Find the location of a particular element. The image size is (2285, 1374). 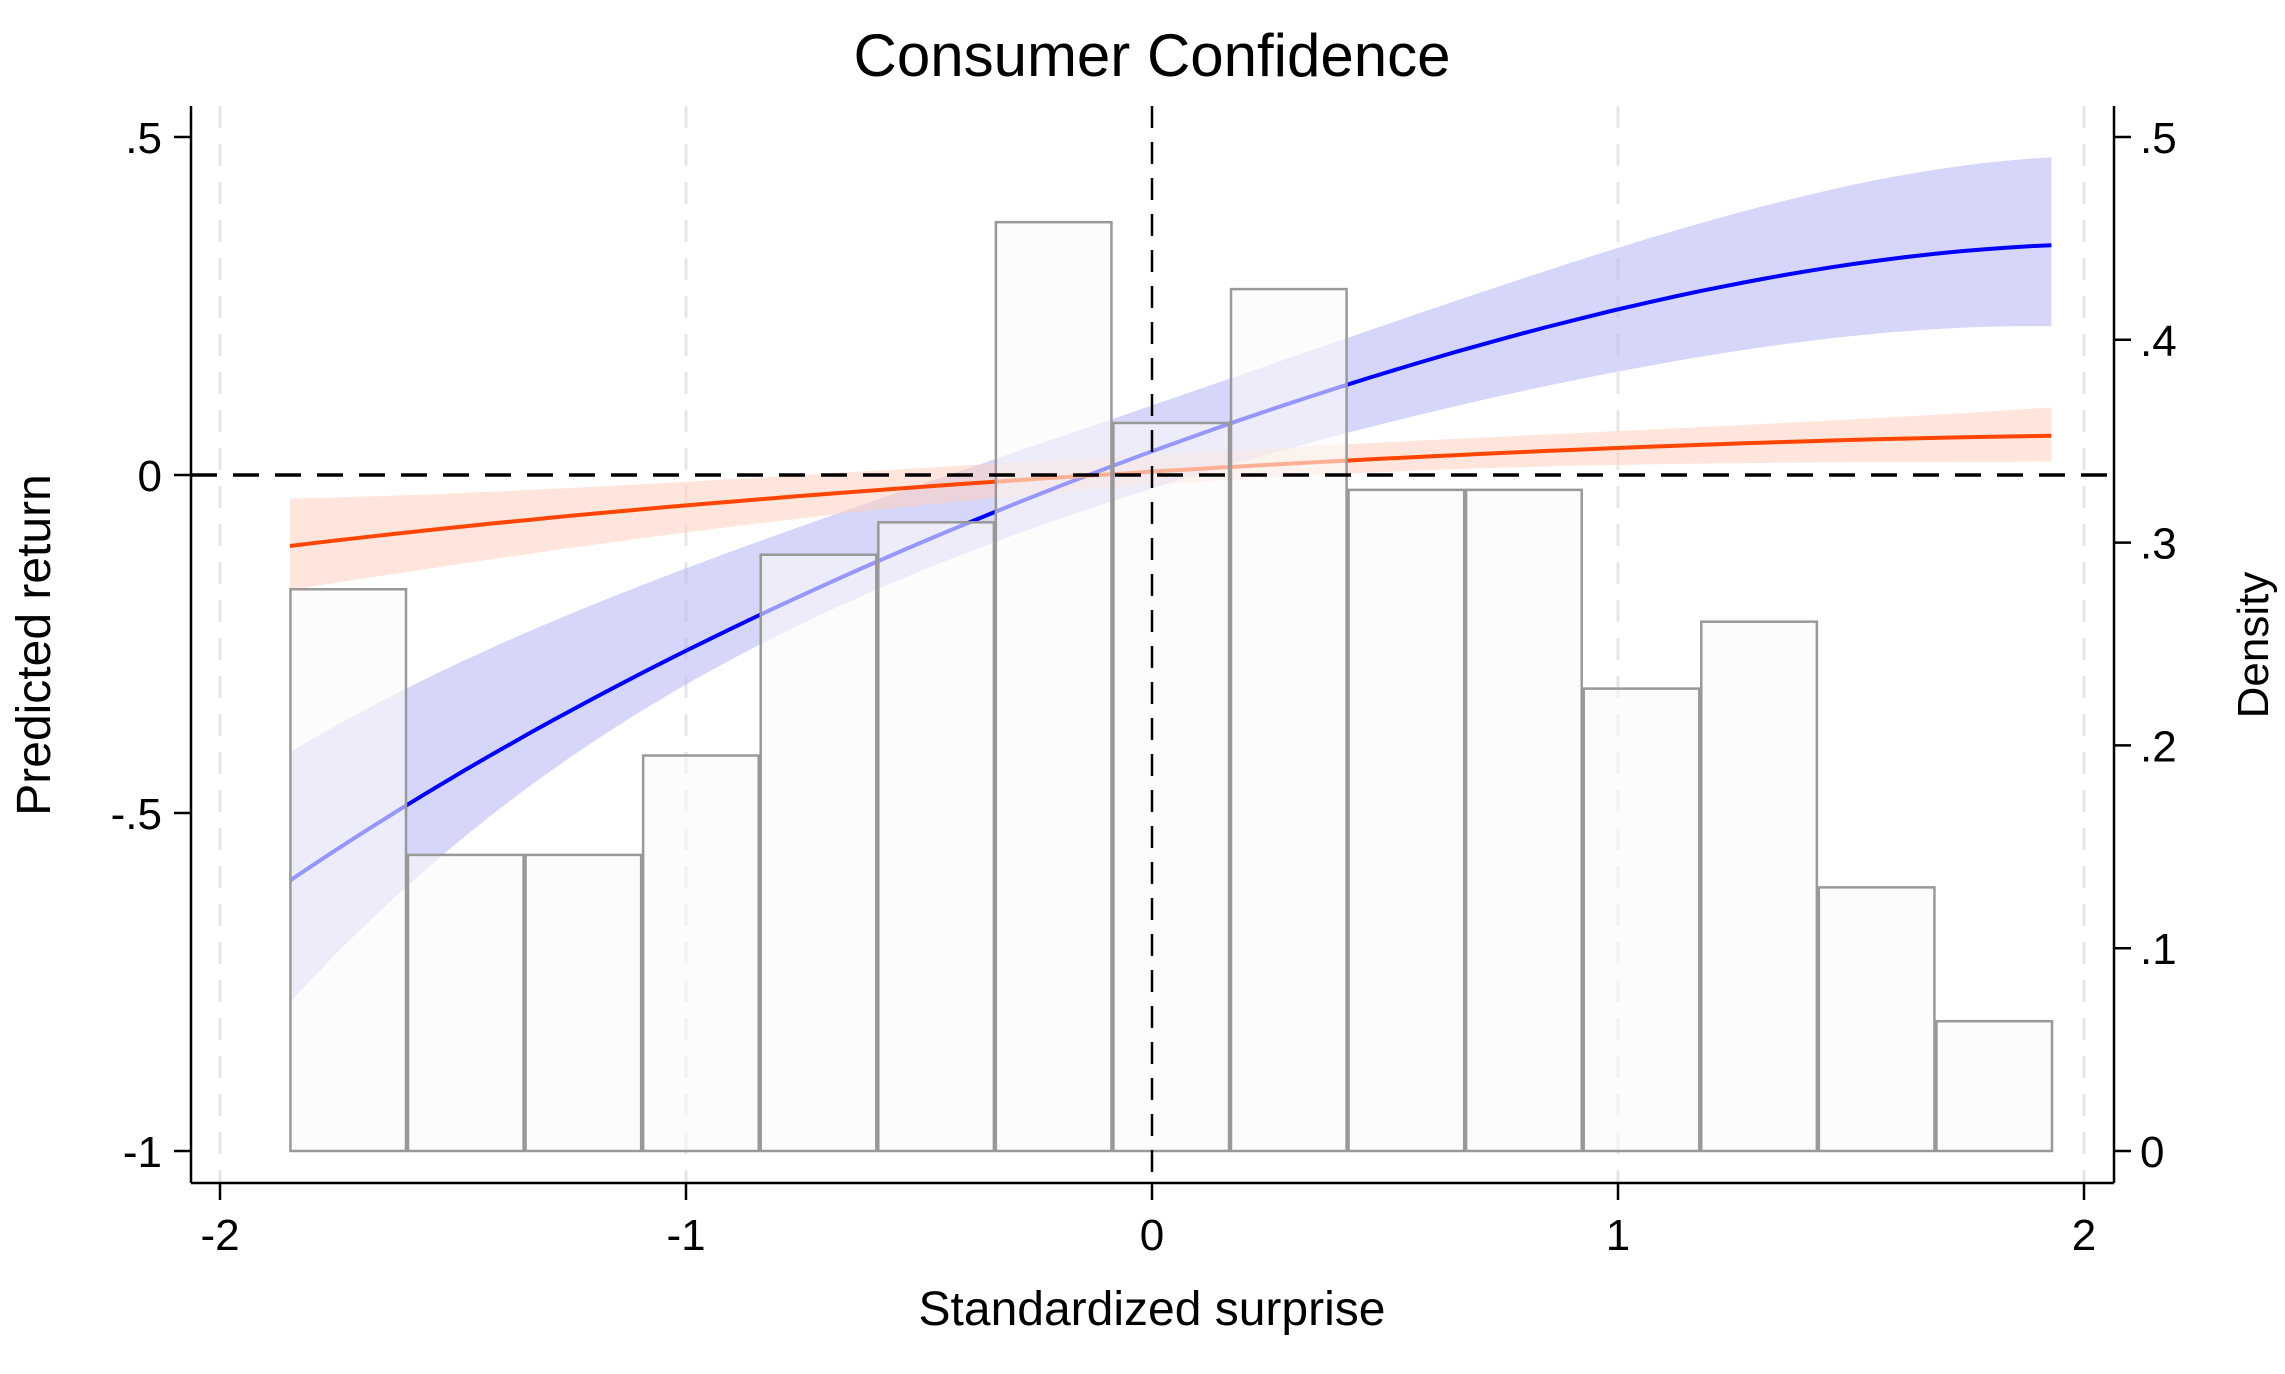

y2-tick-label: .5 is located at coordinates (2158, 138).